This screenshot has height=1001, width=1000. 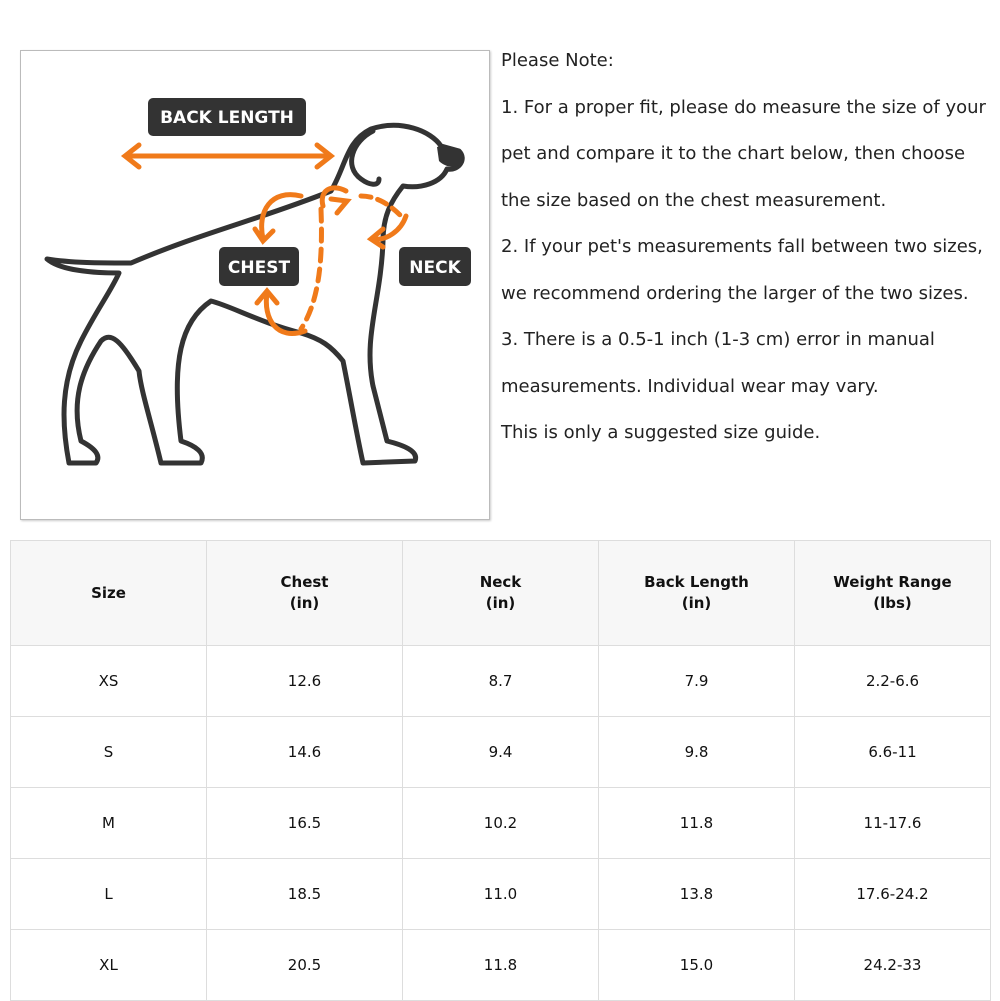 What do you see at coordinates (108, 823) in the screenshot?
I see `table-cell: M` at bounding box center [108, 823].